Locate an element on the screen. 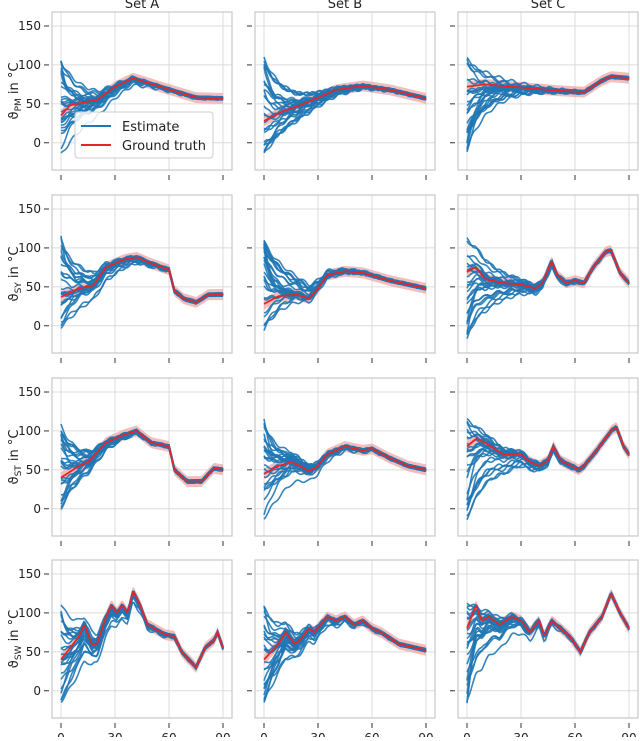  legend: Estimate Ground truth is located at coordinates (144, 135).